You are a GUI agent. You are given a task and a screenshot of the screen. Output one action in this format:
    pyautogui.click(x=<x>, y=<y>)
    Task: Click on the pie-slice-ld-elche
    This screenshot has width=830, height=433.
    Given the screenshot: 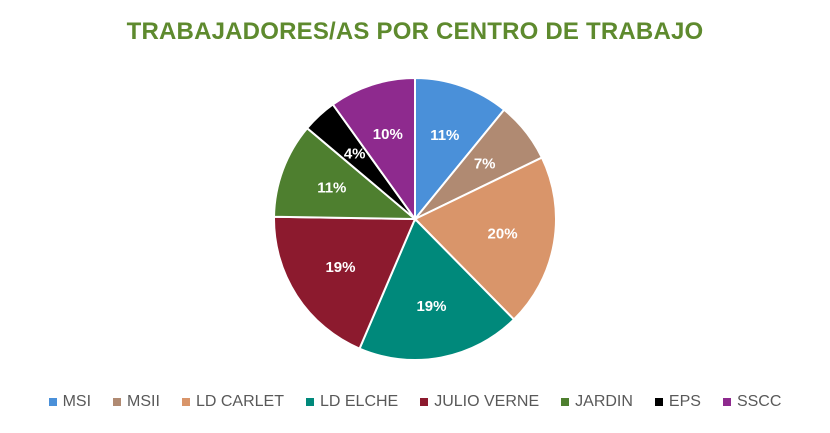 What is the action you would take?
    pyautogui.click(x=437, y=289)
    